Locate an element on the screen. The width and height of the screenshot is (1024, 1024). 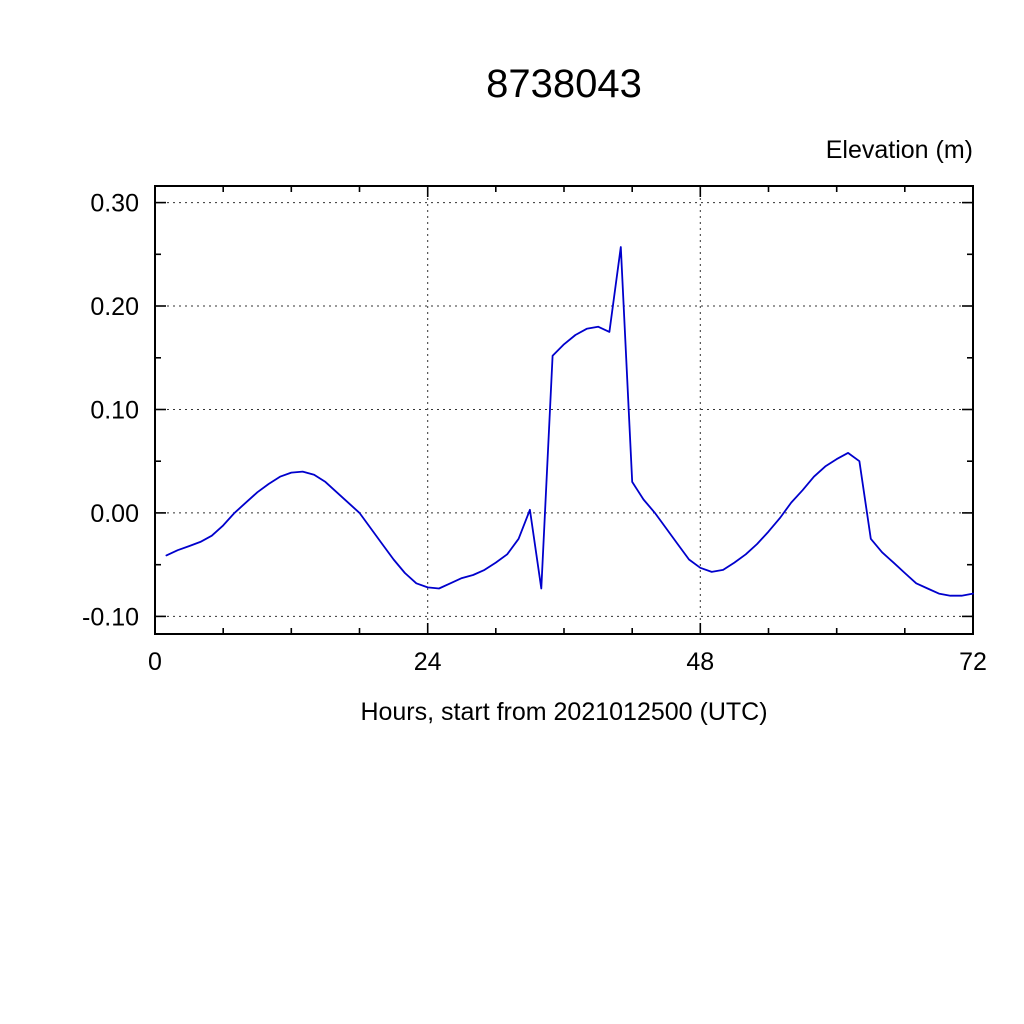
y-tick-label: 0.00 is located at coordinates (114, 514).